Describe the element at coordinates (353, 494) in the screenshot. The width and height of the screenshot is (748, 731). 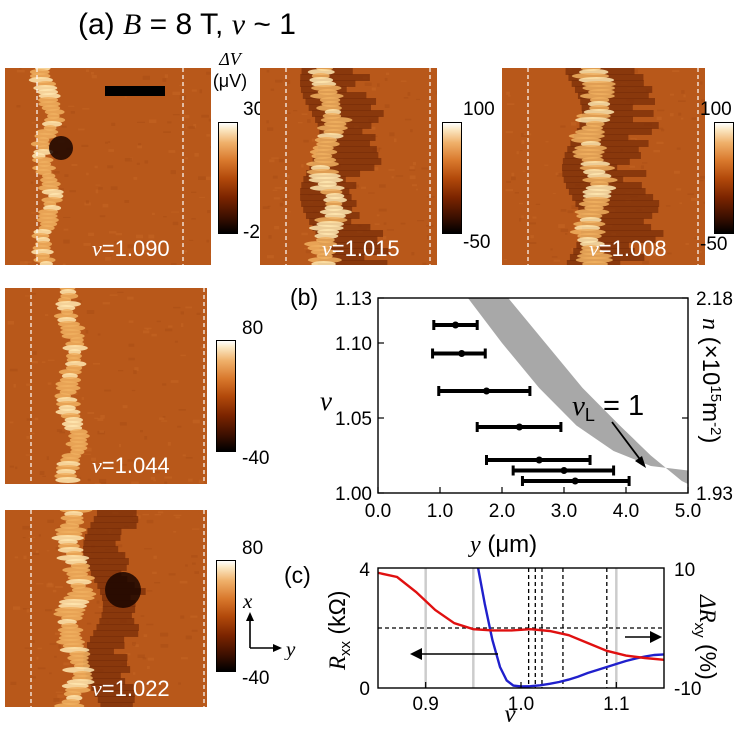
I see `chart-b-ytick-label: 1.00` at that location.